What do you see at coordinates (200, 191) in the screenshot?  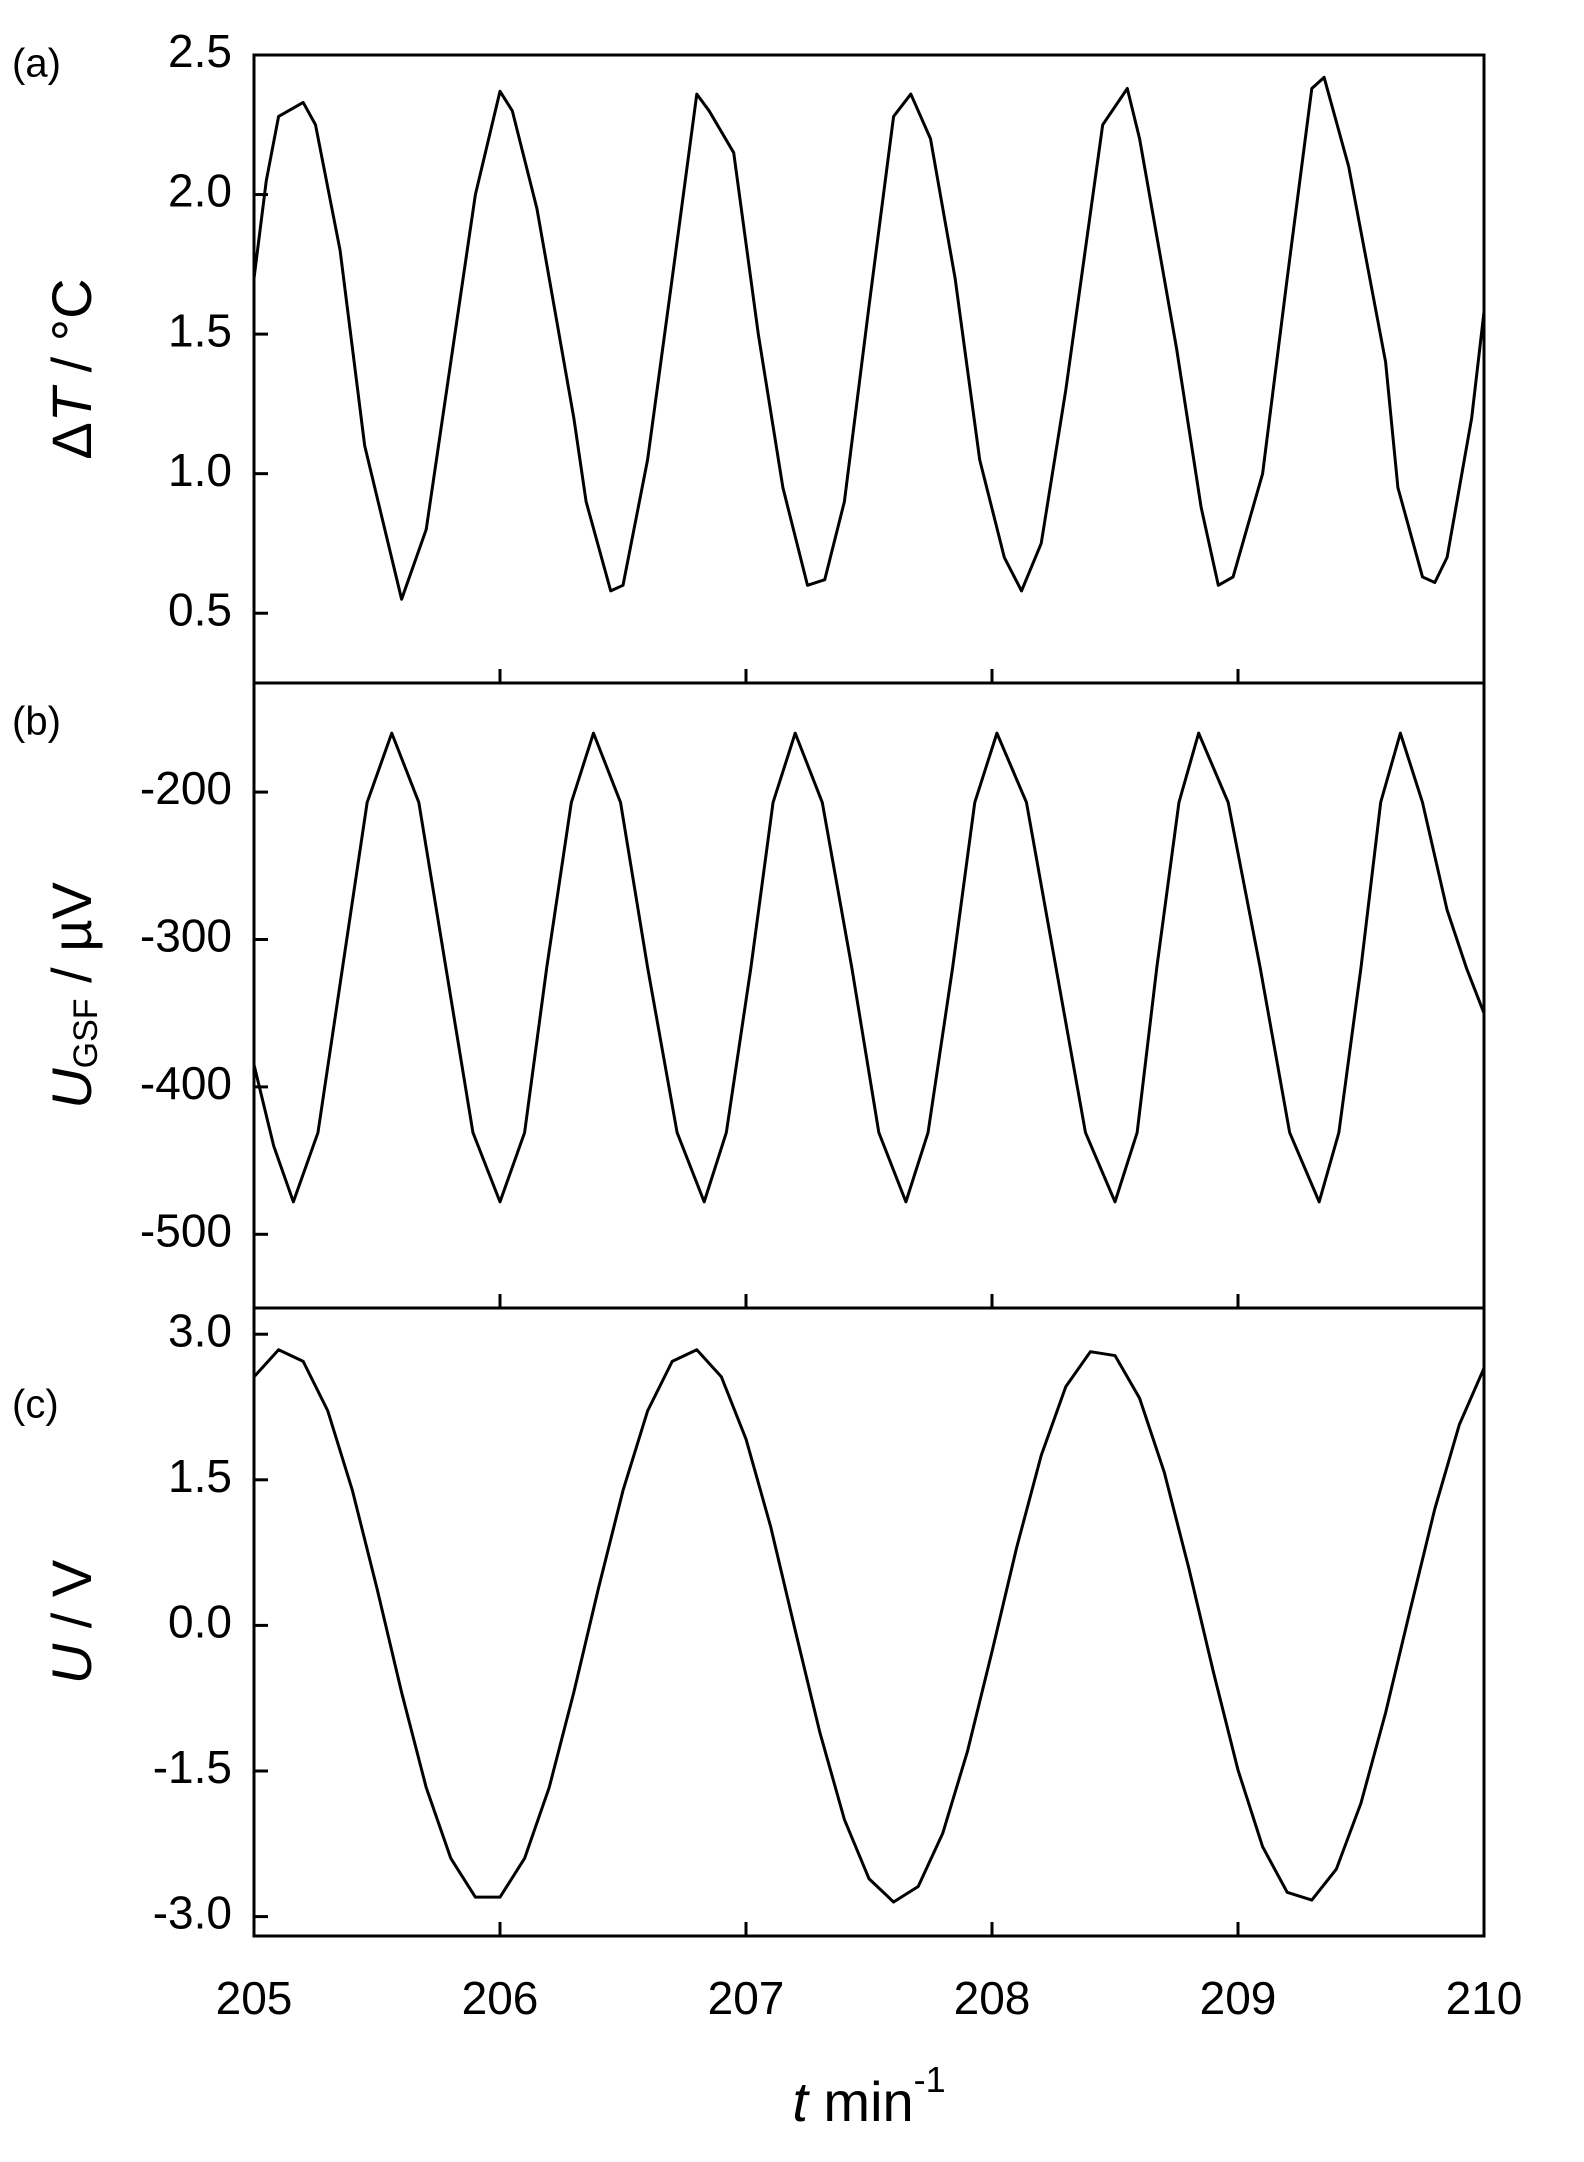 I see `y-tick-label: 2.0` at bounding box center [200, 191].